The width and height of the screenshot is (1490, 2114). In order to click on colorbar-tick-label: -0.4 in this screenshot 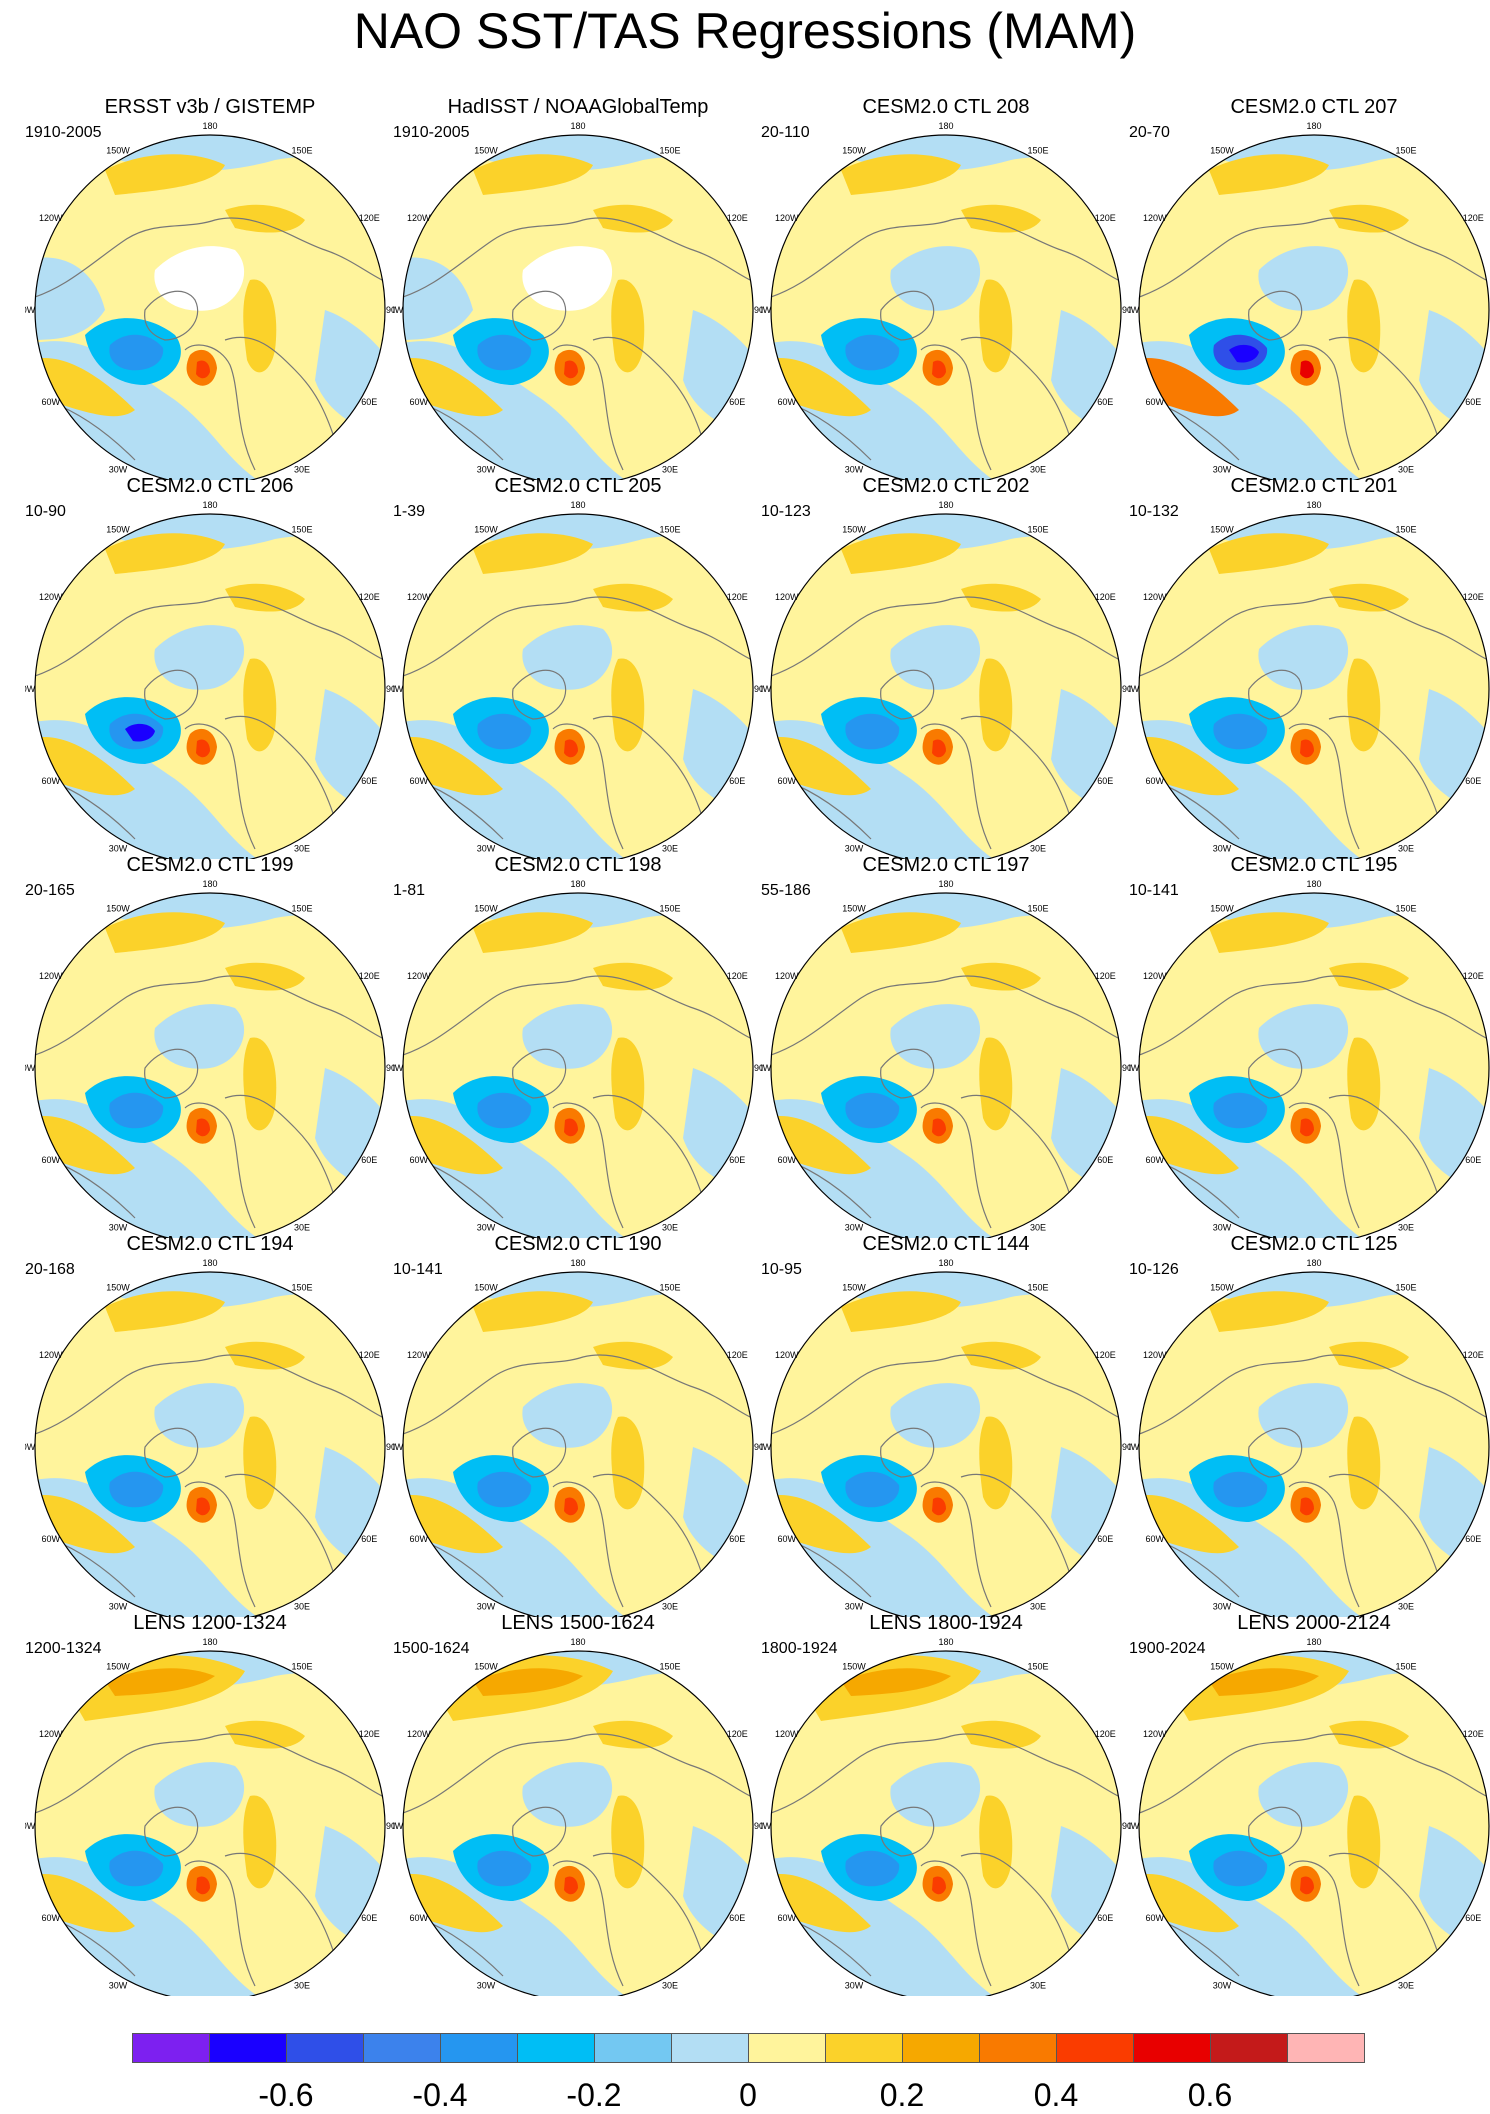, I will do `click(440, 2095)`.